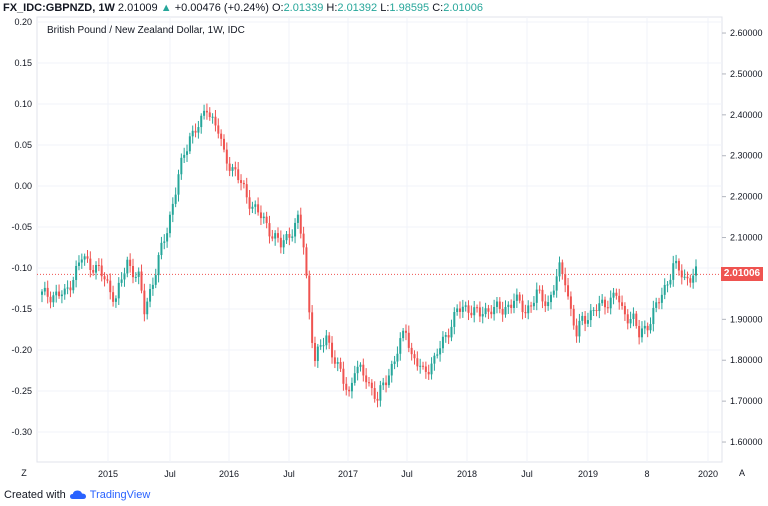 This screenshot has width=768, height=506. Describe the element at coordinates (708, 474) in the screenshot. I see `x-tick-label: 2020` at that location.